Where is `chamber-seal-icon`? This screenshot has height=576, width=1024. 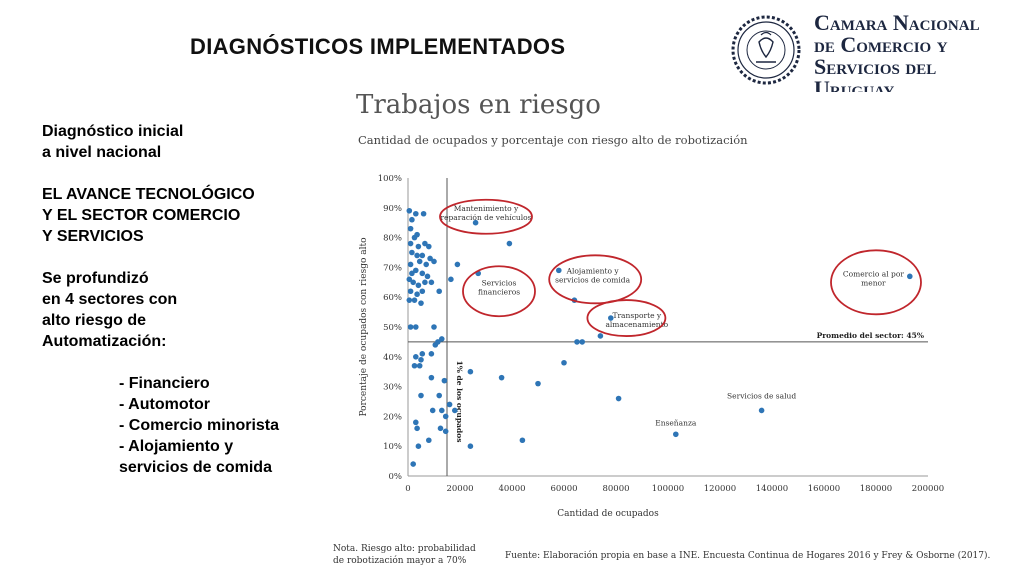 chamber-seal-icon is located at coordinates (766, 50).